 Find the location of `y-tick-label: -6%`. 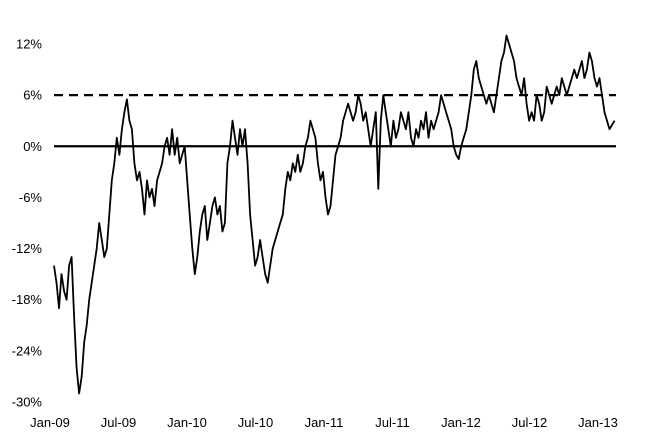

y-tick-label: -6% is located at coordinates (31, 197).